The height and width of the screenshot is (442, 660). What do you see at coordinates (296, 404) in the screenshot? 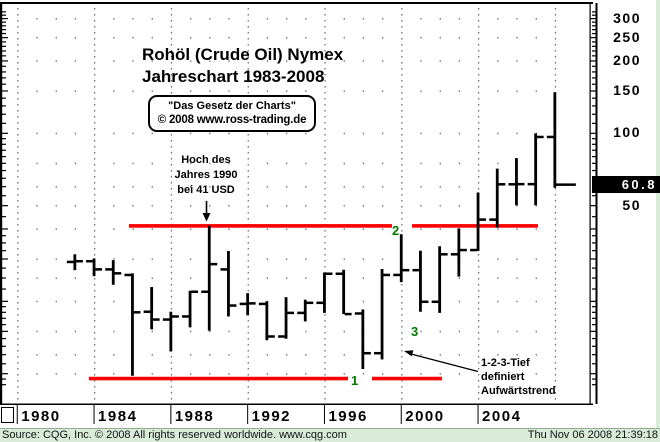
I see `plot-border-bottom` at bounding box center [296, 404].